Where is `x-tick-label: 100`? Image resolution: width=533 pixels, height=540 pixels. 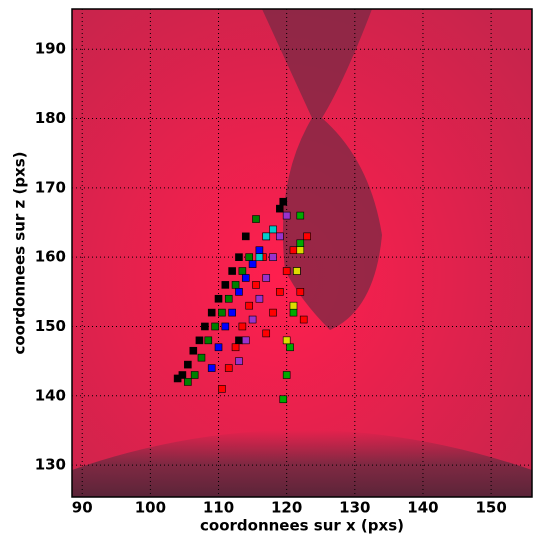
x-tick-label: 100 is located at coordinates (150, 508).